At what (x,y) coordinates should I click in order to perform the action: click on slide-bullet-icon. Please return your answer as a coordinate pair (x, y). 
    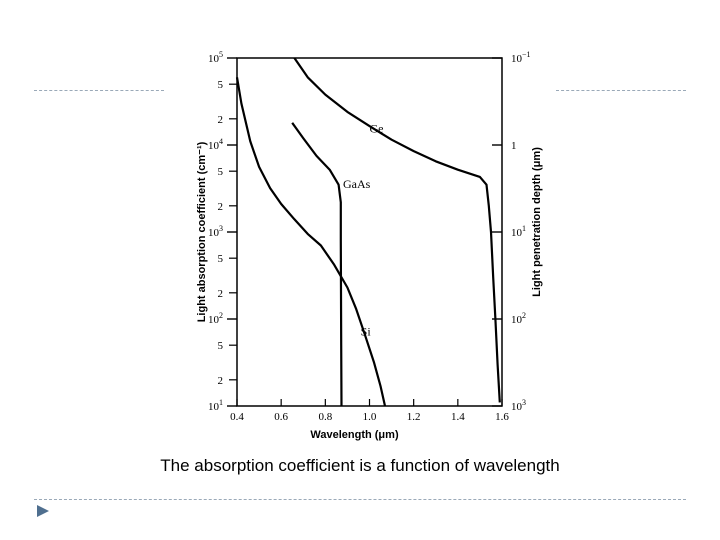
    Looking at the image, I should click on (43, 511).